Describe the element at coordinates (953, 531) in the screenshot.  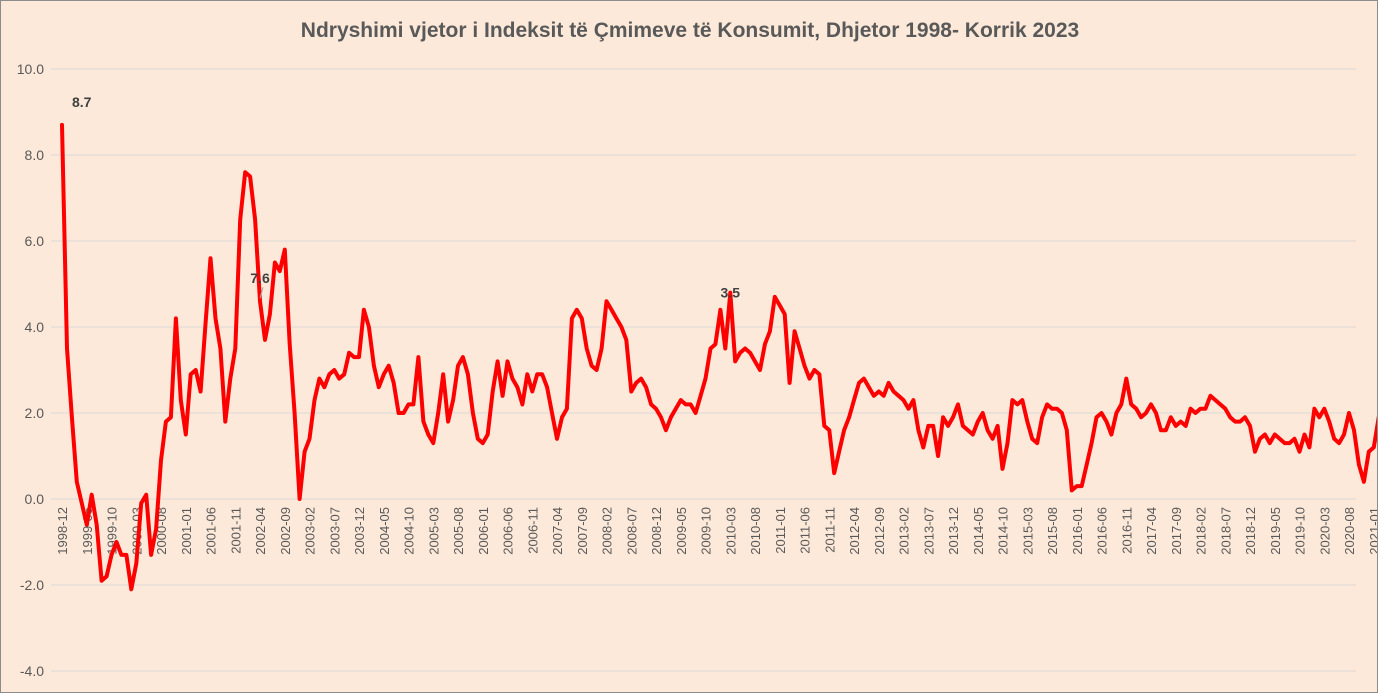
I see `x-tick-label: 2013-12` at that location.